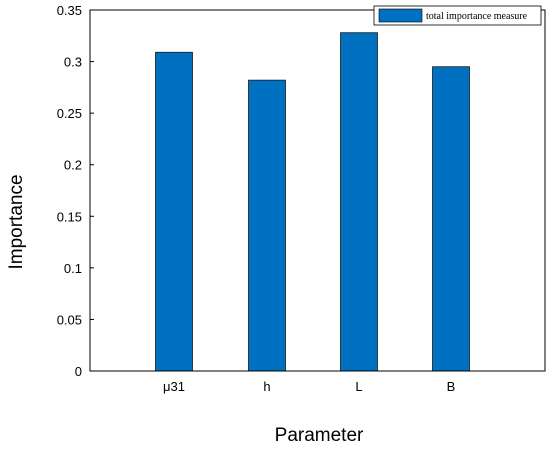  What do you see at coordinates (73, 165) in the screenshot?
I see `y-tick-label: 0.2` at bounding box center [73, 165].